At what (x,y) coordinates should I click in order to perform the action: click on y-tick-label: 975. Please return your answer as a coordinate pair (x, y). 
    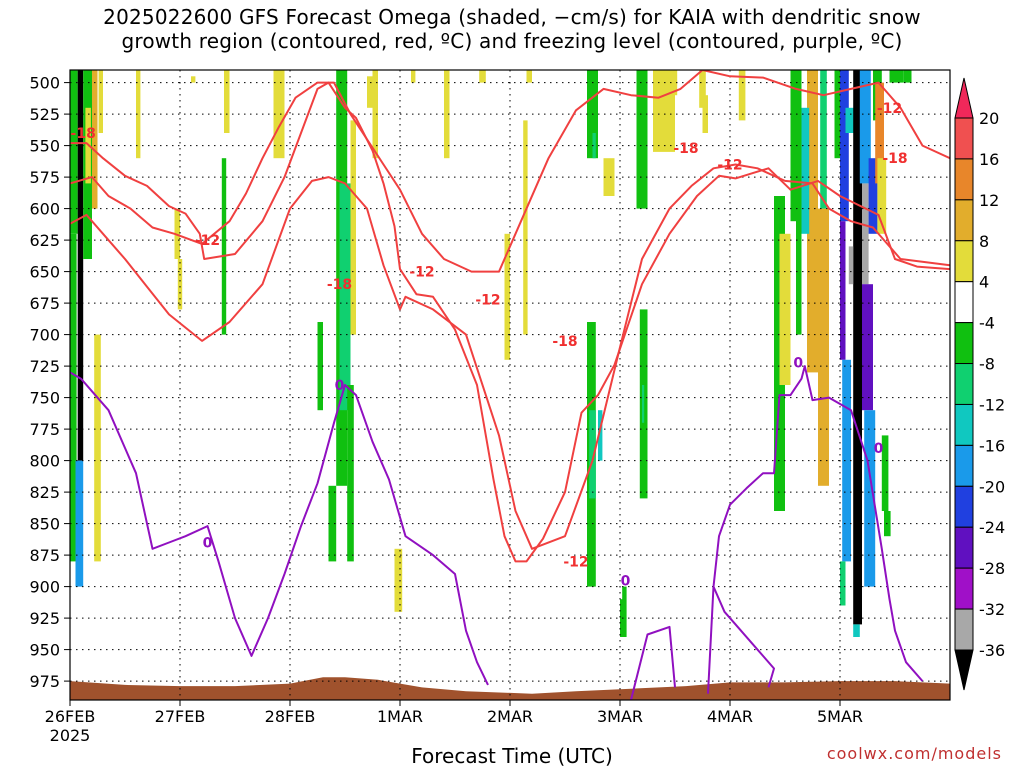
    Looking at the image, I should click on (44, 681).